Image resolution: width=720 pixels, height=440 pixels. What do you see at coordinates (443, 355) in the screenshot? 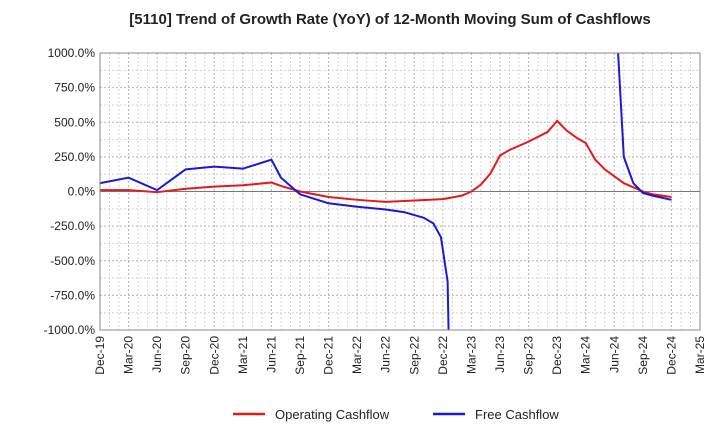
I see `x-tick-label: Dec-22` at bounding box center [443, 355].